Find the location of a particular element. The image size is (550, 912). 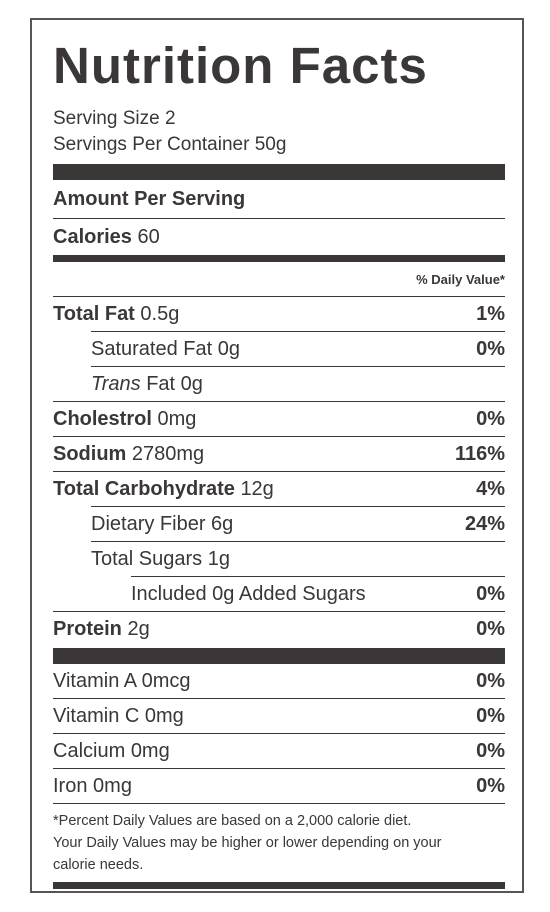

vitamin-text: Vitamin C 0mg is located at coordinates (118, 716).